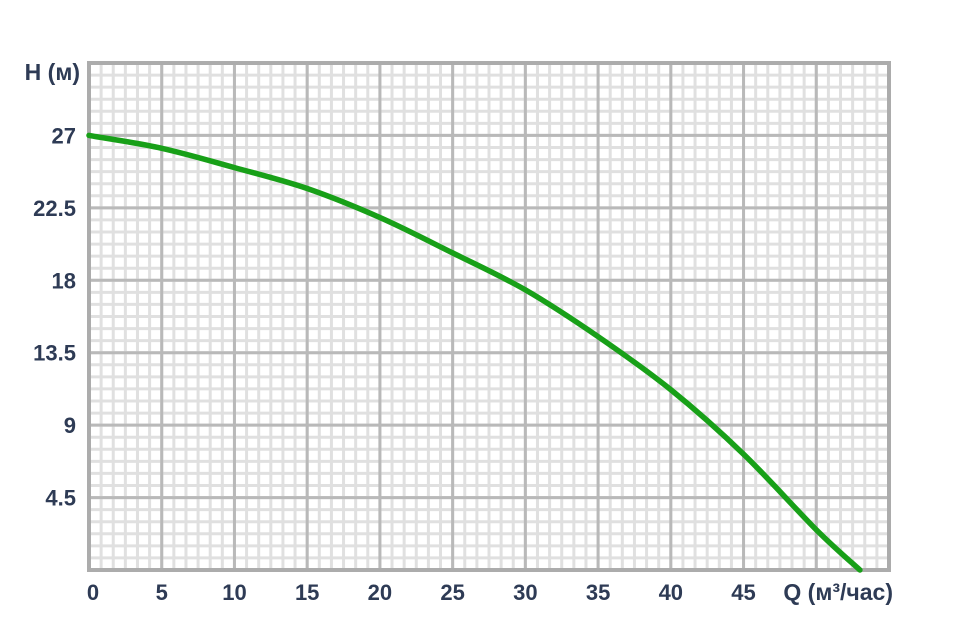 The image size is (958, 640). I want to click on x-tick-label: 20, so click(380, 592).